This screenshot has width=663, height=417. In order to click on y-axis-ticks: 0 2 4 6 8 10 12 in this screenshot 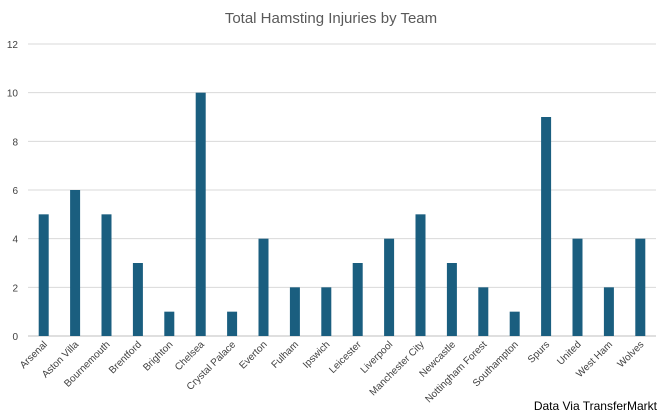, I will do `click(13, 191)`.